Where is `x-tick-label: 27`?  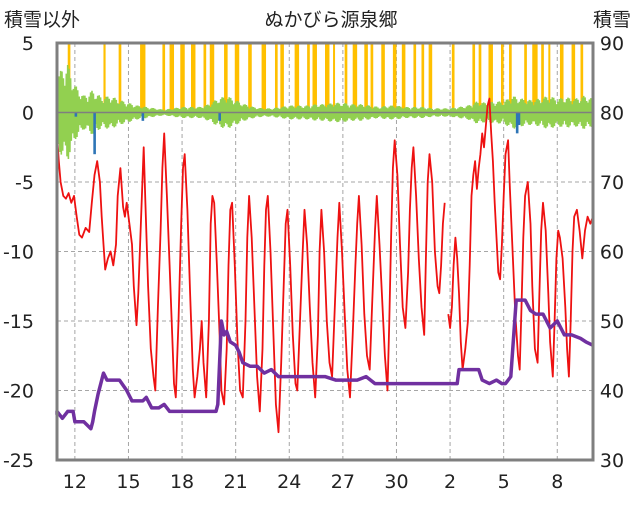
x-tick-label: 27 is located at coordinates (343, 482).